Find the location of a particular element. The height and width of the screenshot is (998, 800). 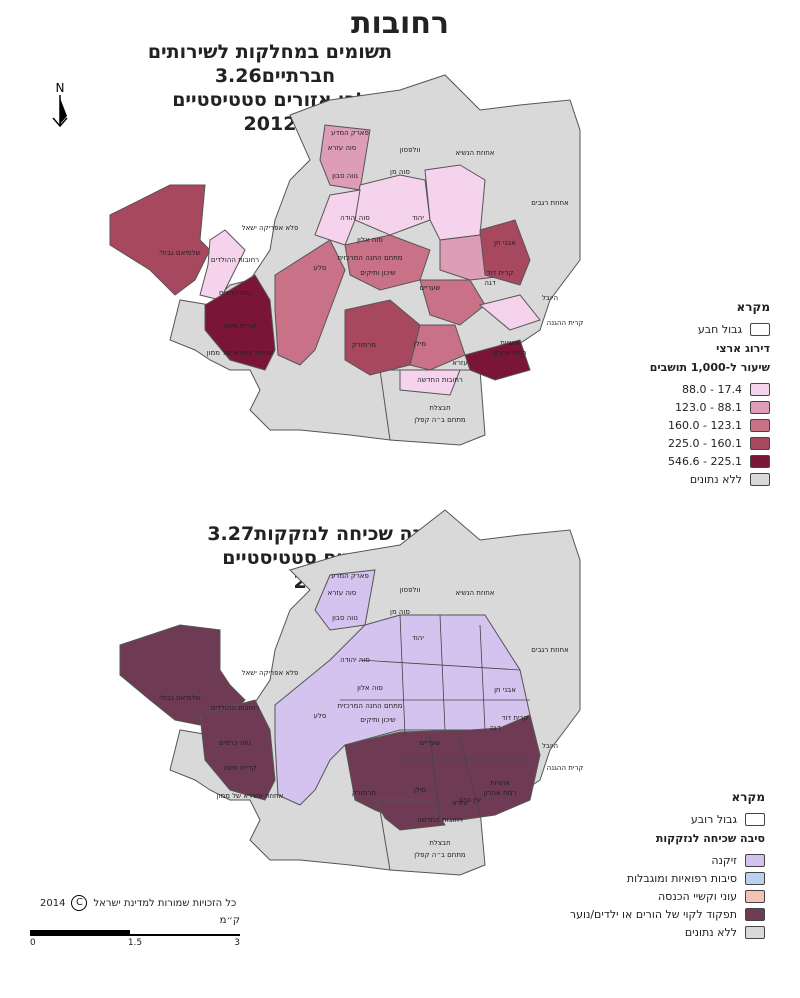

map1-region-southwest is located at coordinates (240, 322).